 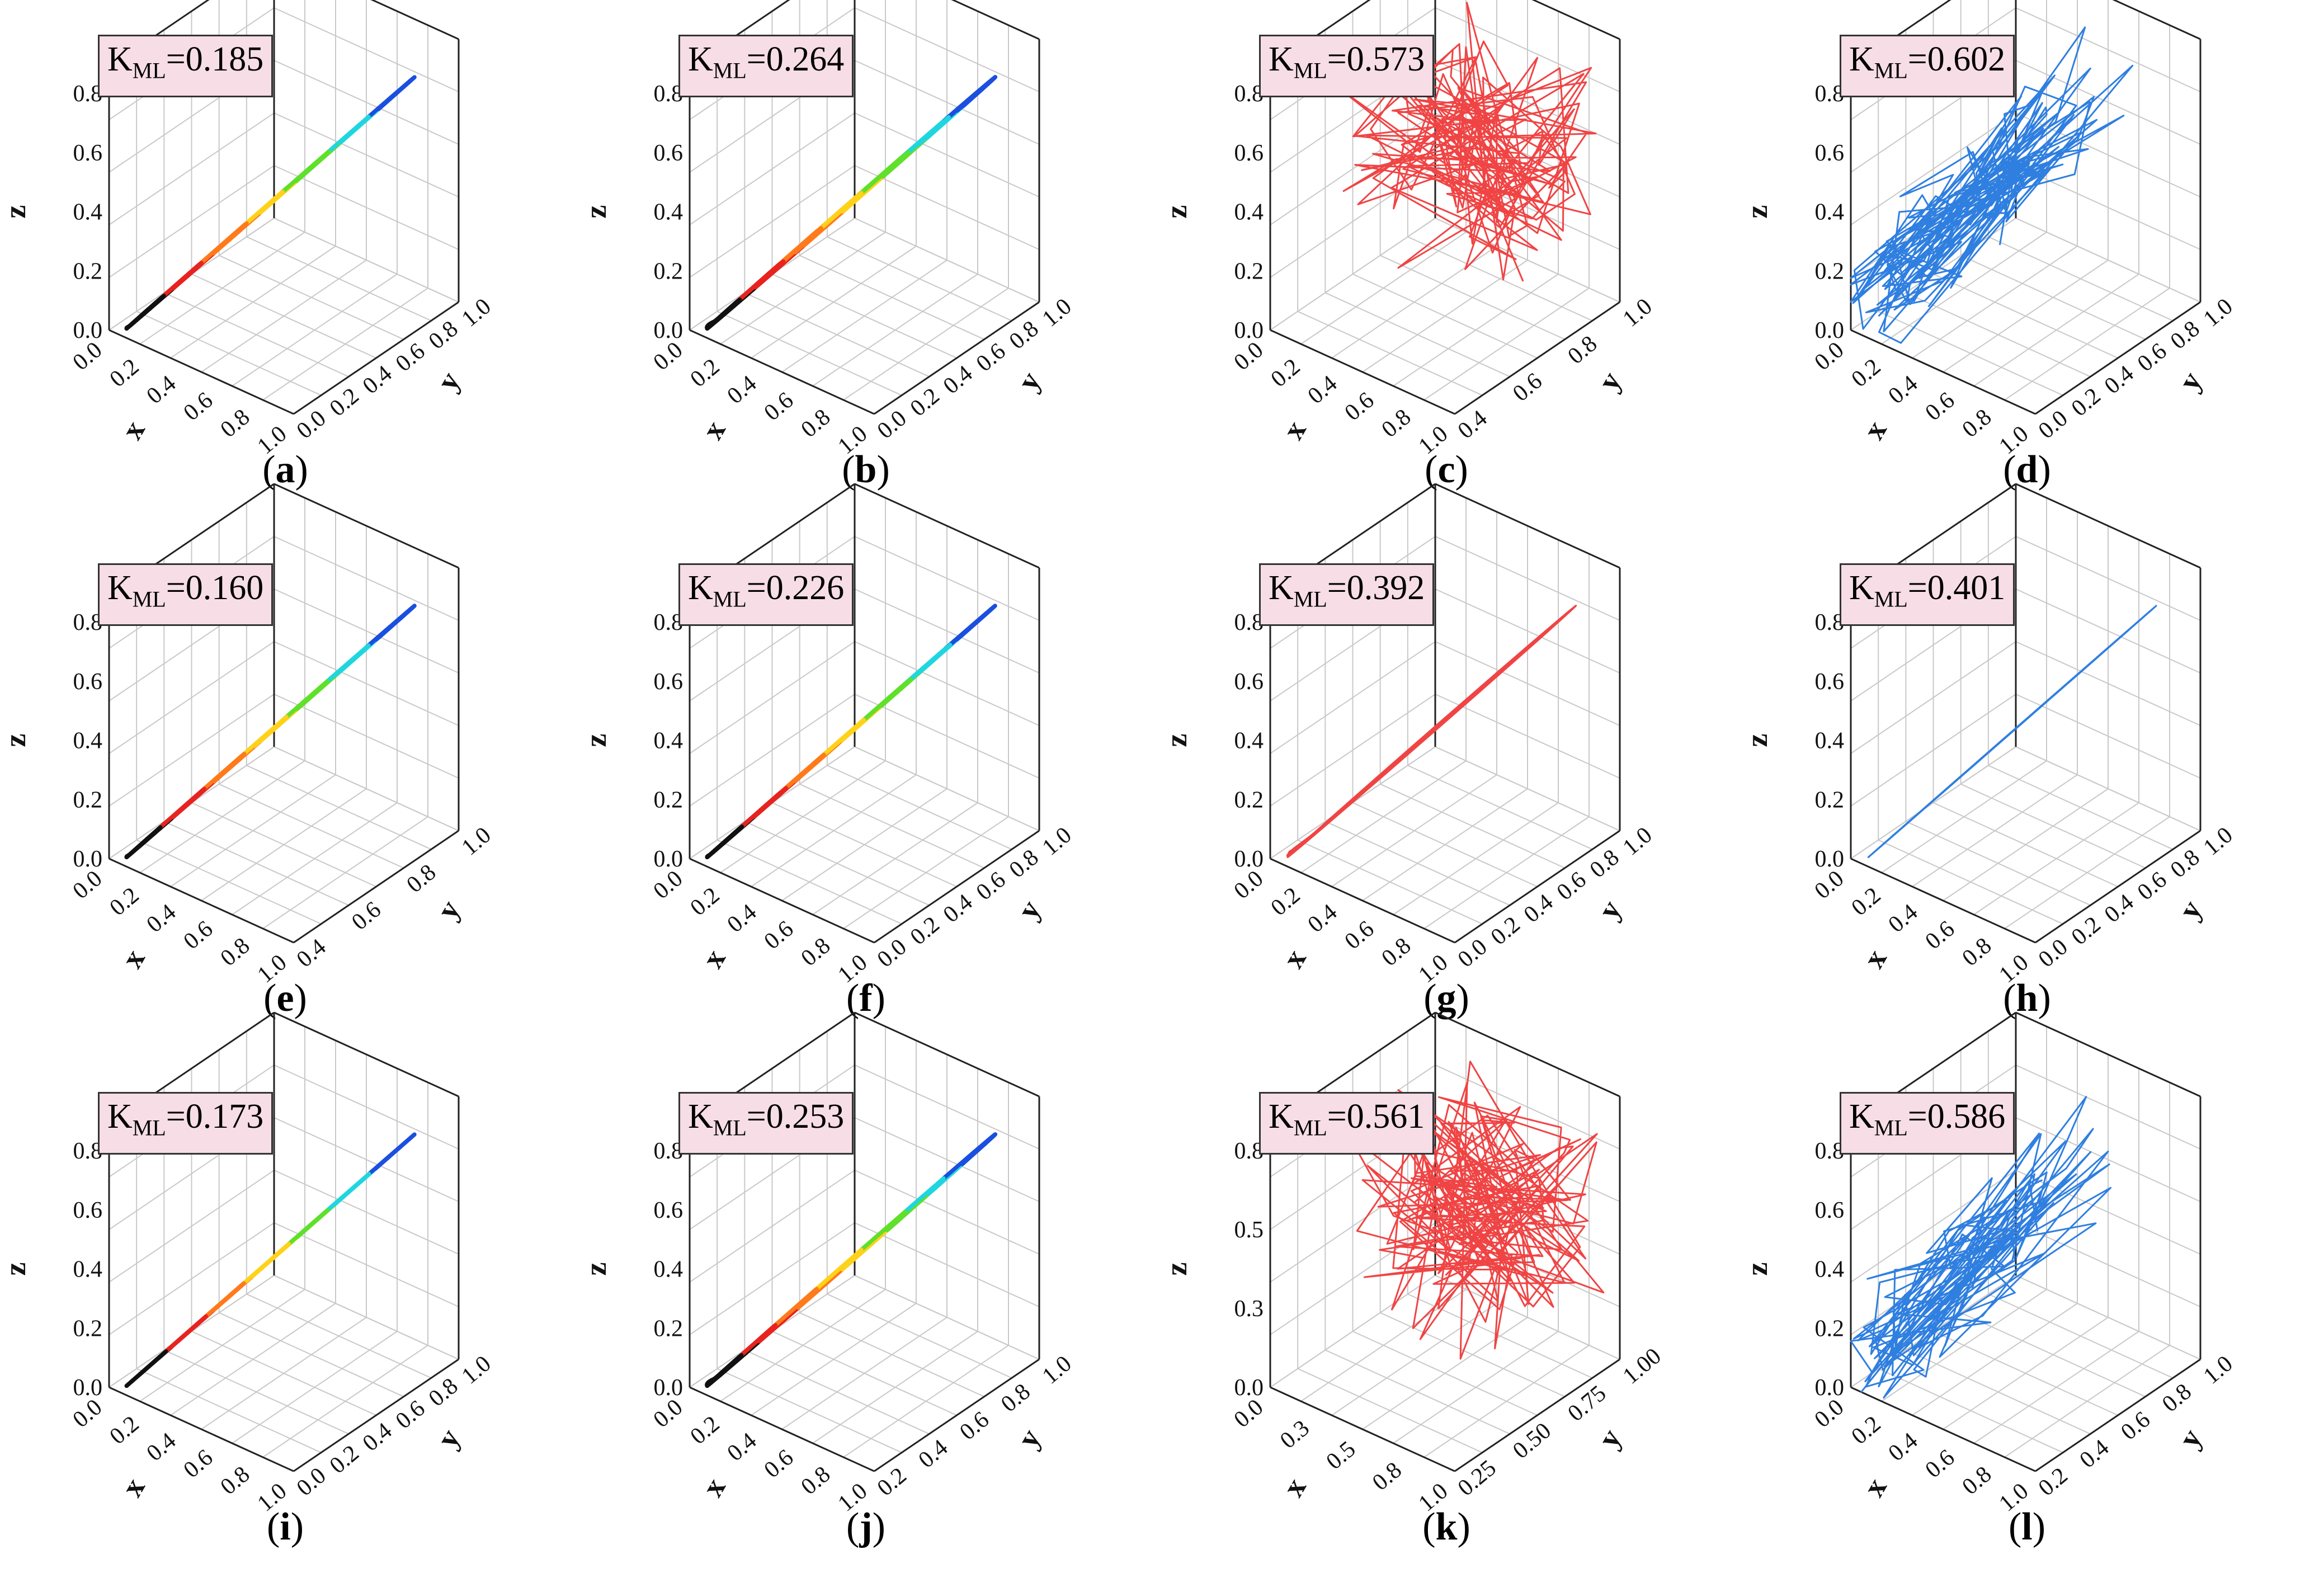 What do you see at coordinates (796, 588) in the screenshot?
I see `kml-value: =0.226` at bounding box center [796, 588].